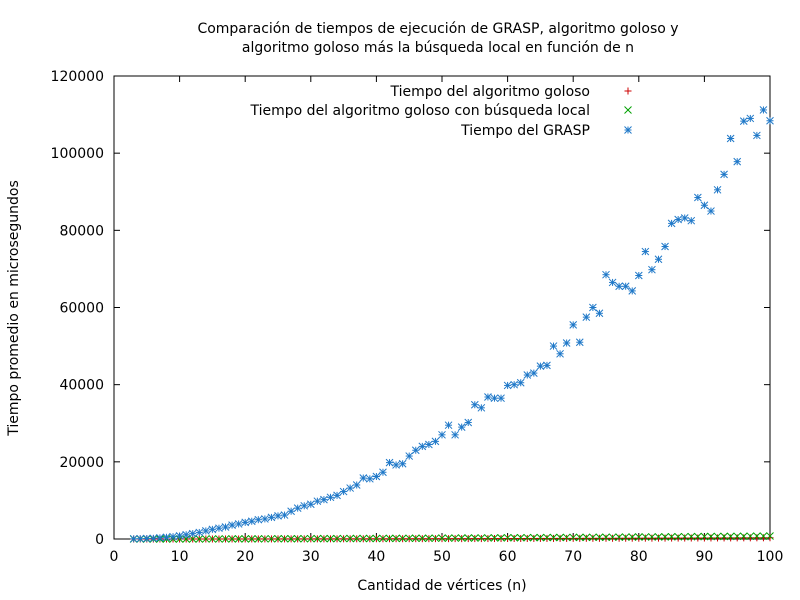 Image resolution: width=800 pixels, height=600 pixels. I want to click on x-tick-label: 10, so click(180, 557).